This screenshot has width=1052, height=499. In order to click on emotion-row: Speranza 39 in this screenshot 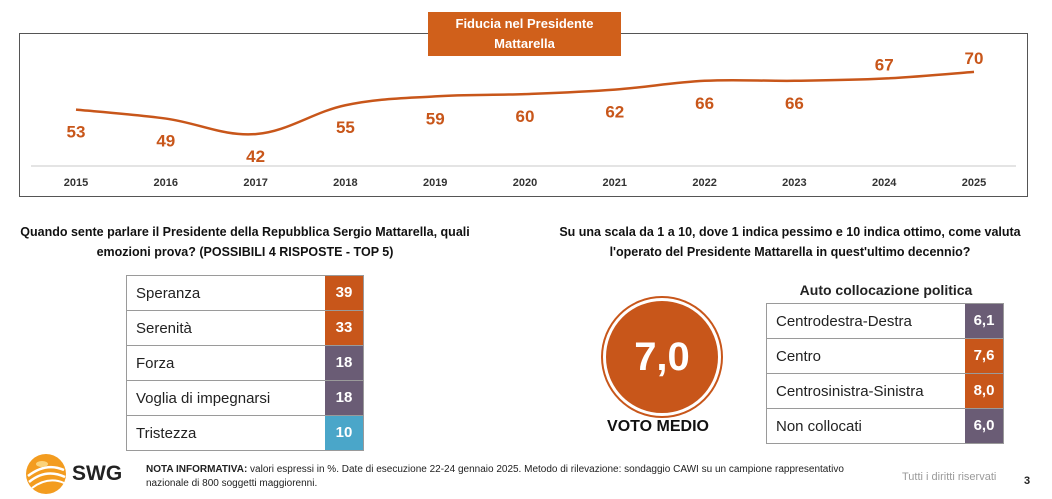, I will do `click(245, 293)`.